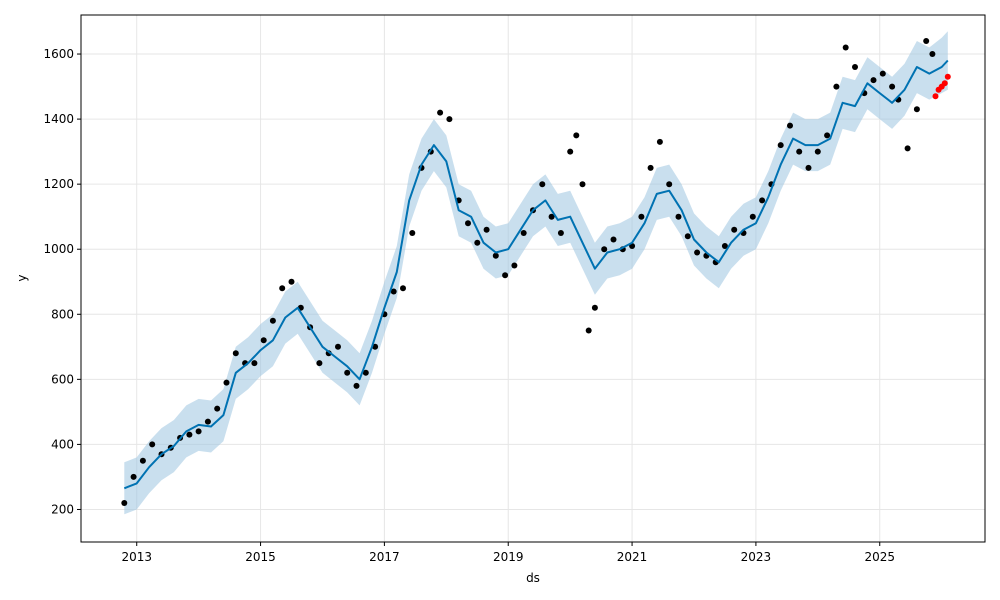 The image size is (1000, 600). What do you see at coordinates (22, 277) in the screenshot?
I see `y-axis-label: y` at bounding box center [22, 277].